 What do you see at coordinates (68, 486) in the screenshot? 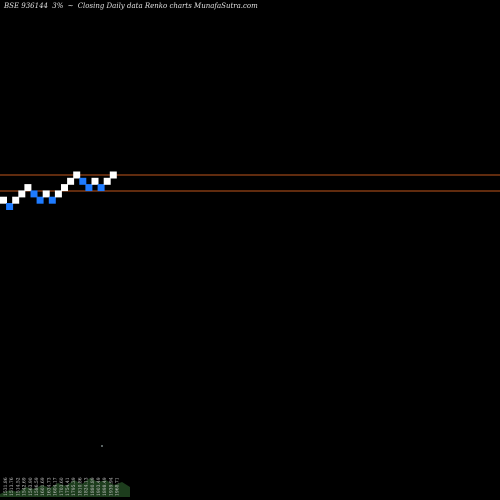
I see `volume-label: 1754.41` at bounding box center [68, 486].